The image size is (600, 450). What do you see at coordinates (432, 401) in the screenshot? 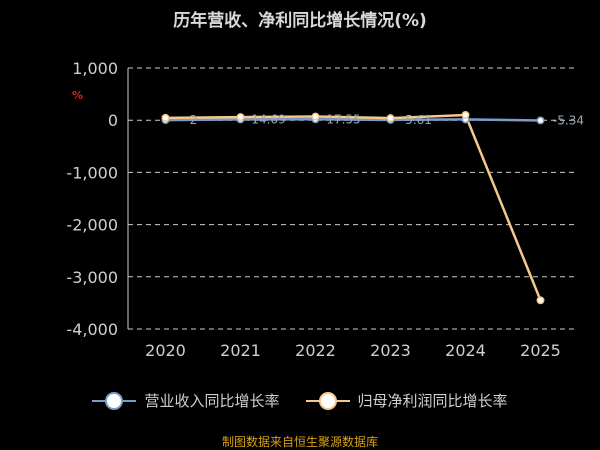
I see `legend-label-profit: 归母净利润同比增长率` at bounding box center [432, 401].